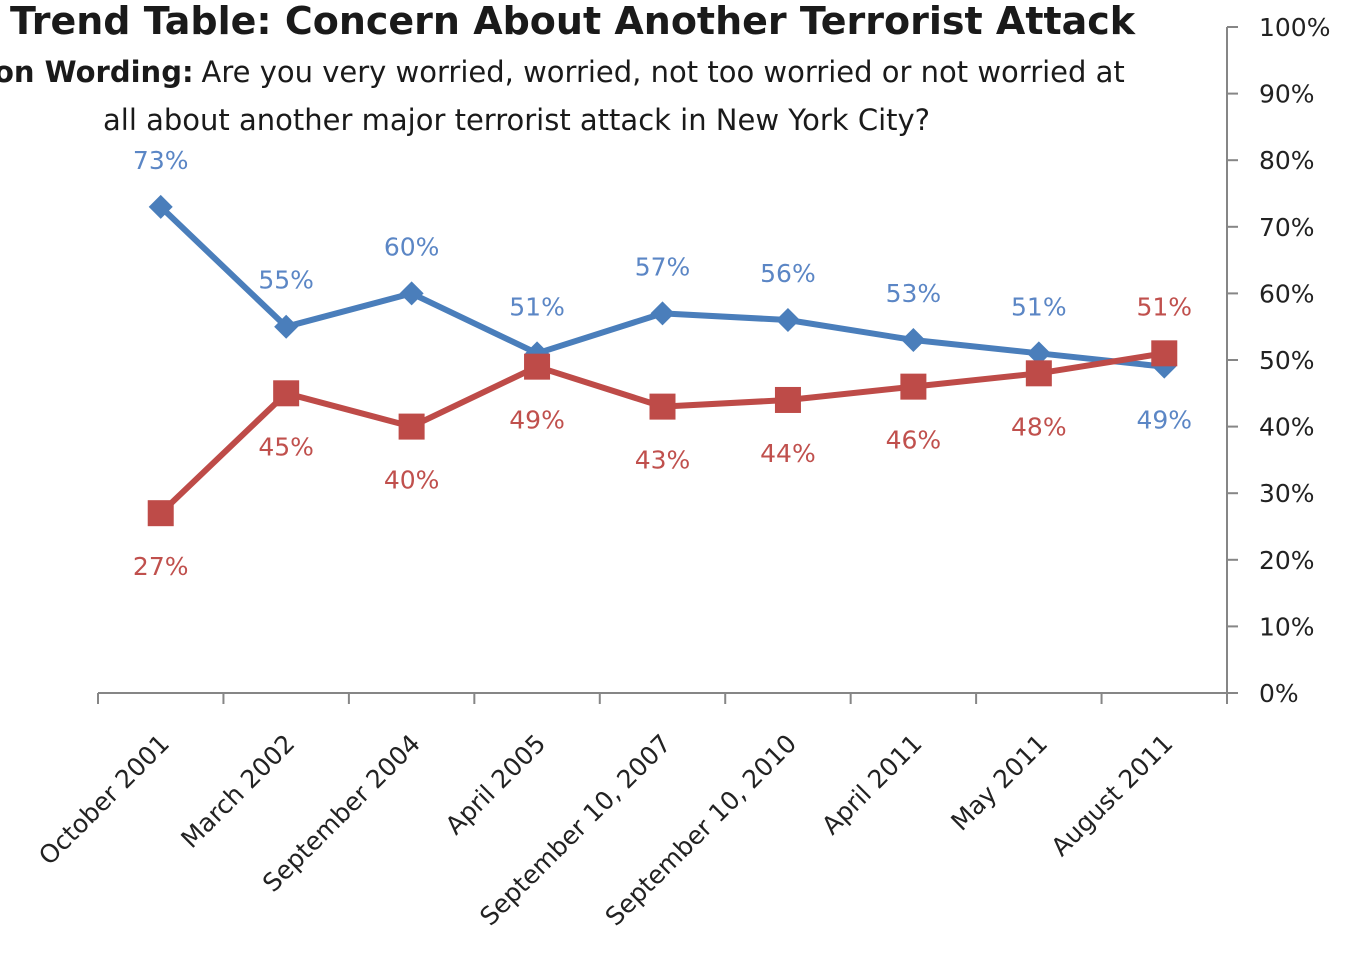 Image resolution: width=1345 pixels, height=956 pixels. I want to click on x-category-label: April 2005, so click(496, 785).